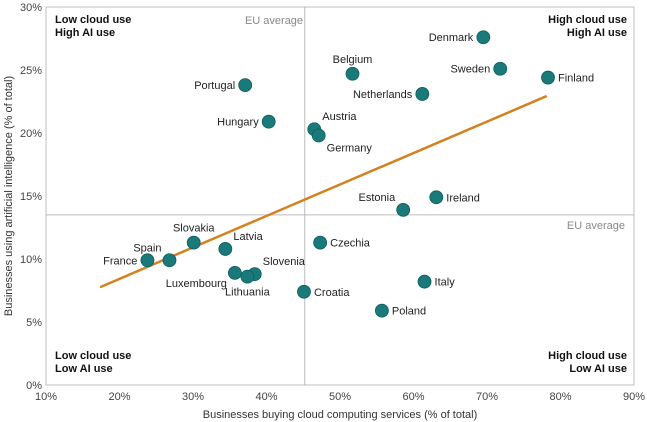 Image resolution: width=647 pixels, height=422 pixels. Describe the element at coordinates (487, 397) in the screenshot. I see `x-tick-label: 70%` at that location.